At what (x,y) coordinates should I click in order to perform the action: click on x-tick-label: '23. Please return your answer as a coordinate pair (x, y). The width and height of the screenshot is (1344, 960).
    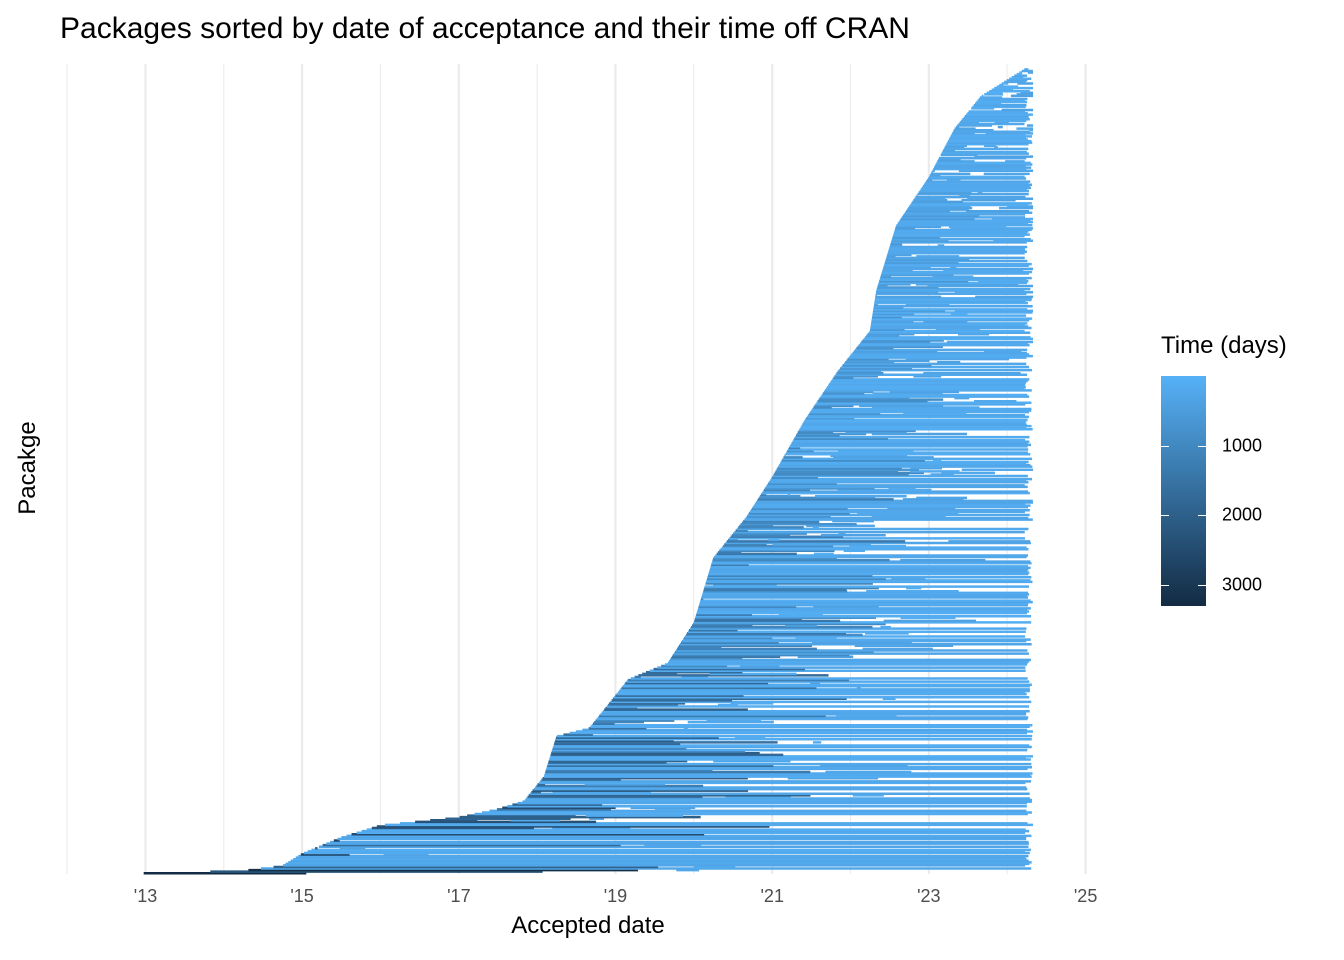
    Looking at the image, I should click on (928, 896).